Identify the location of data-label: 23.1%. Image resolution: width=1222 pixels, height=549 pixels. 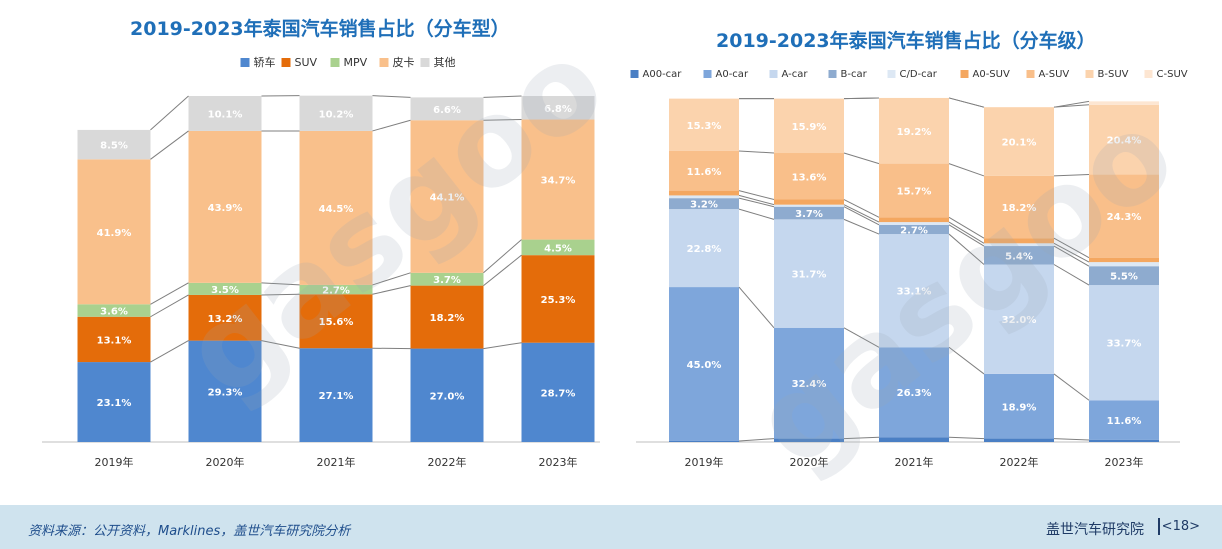
(114, 403).